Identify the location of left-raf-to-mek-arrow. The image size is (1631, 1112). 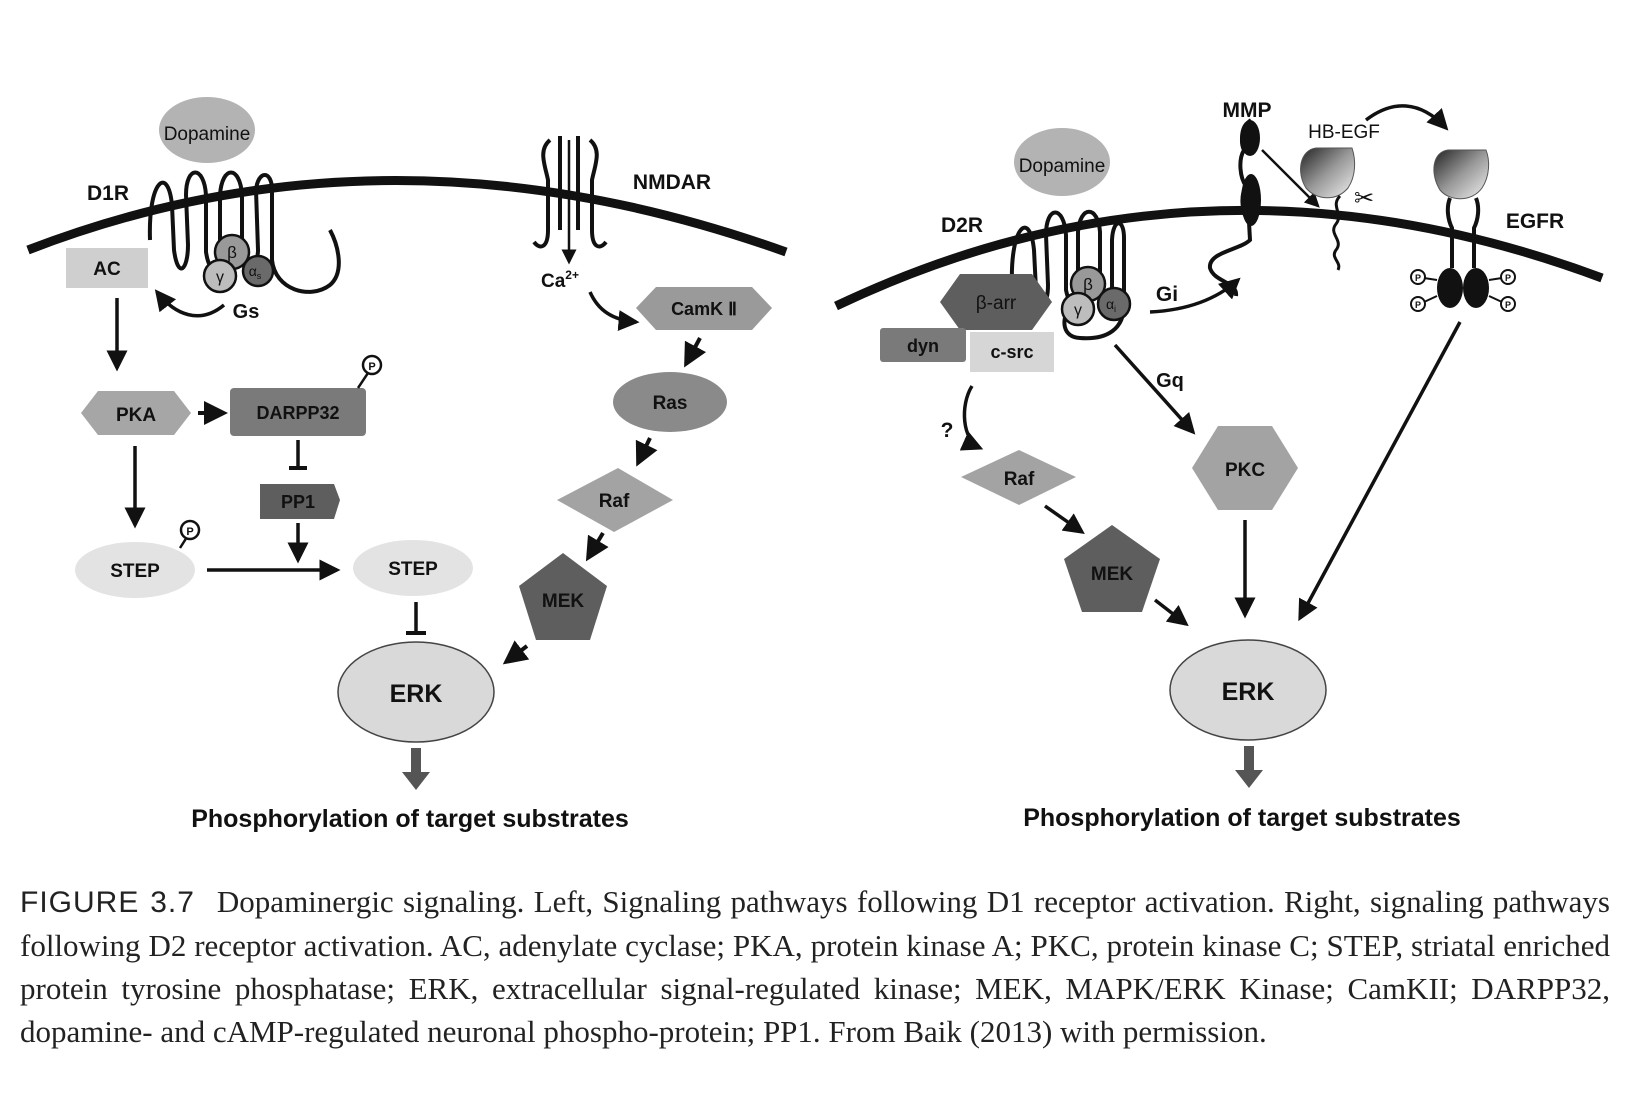
(597, 546).